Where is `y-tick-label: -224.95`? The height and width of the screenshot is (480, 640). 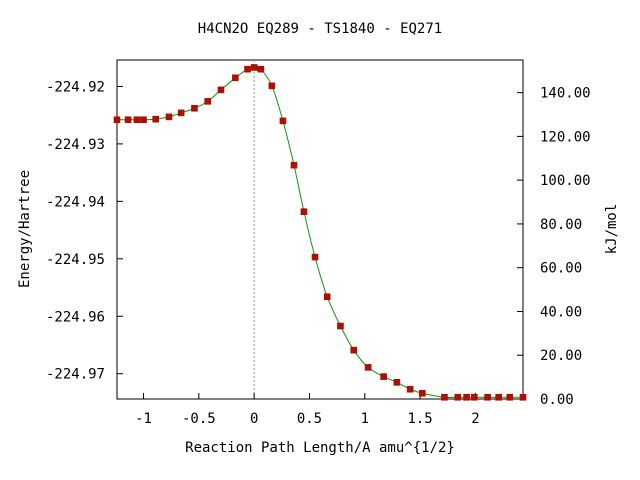 y-tick-label: -224.95 is located at coordinates (75, 260).